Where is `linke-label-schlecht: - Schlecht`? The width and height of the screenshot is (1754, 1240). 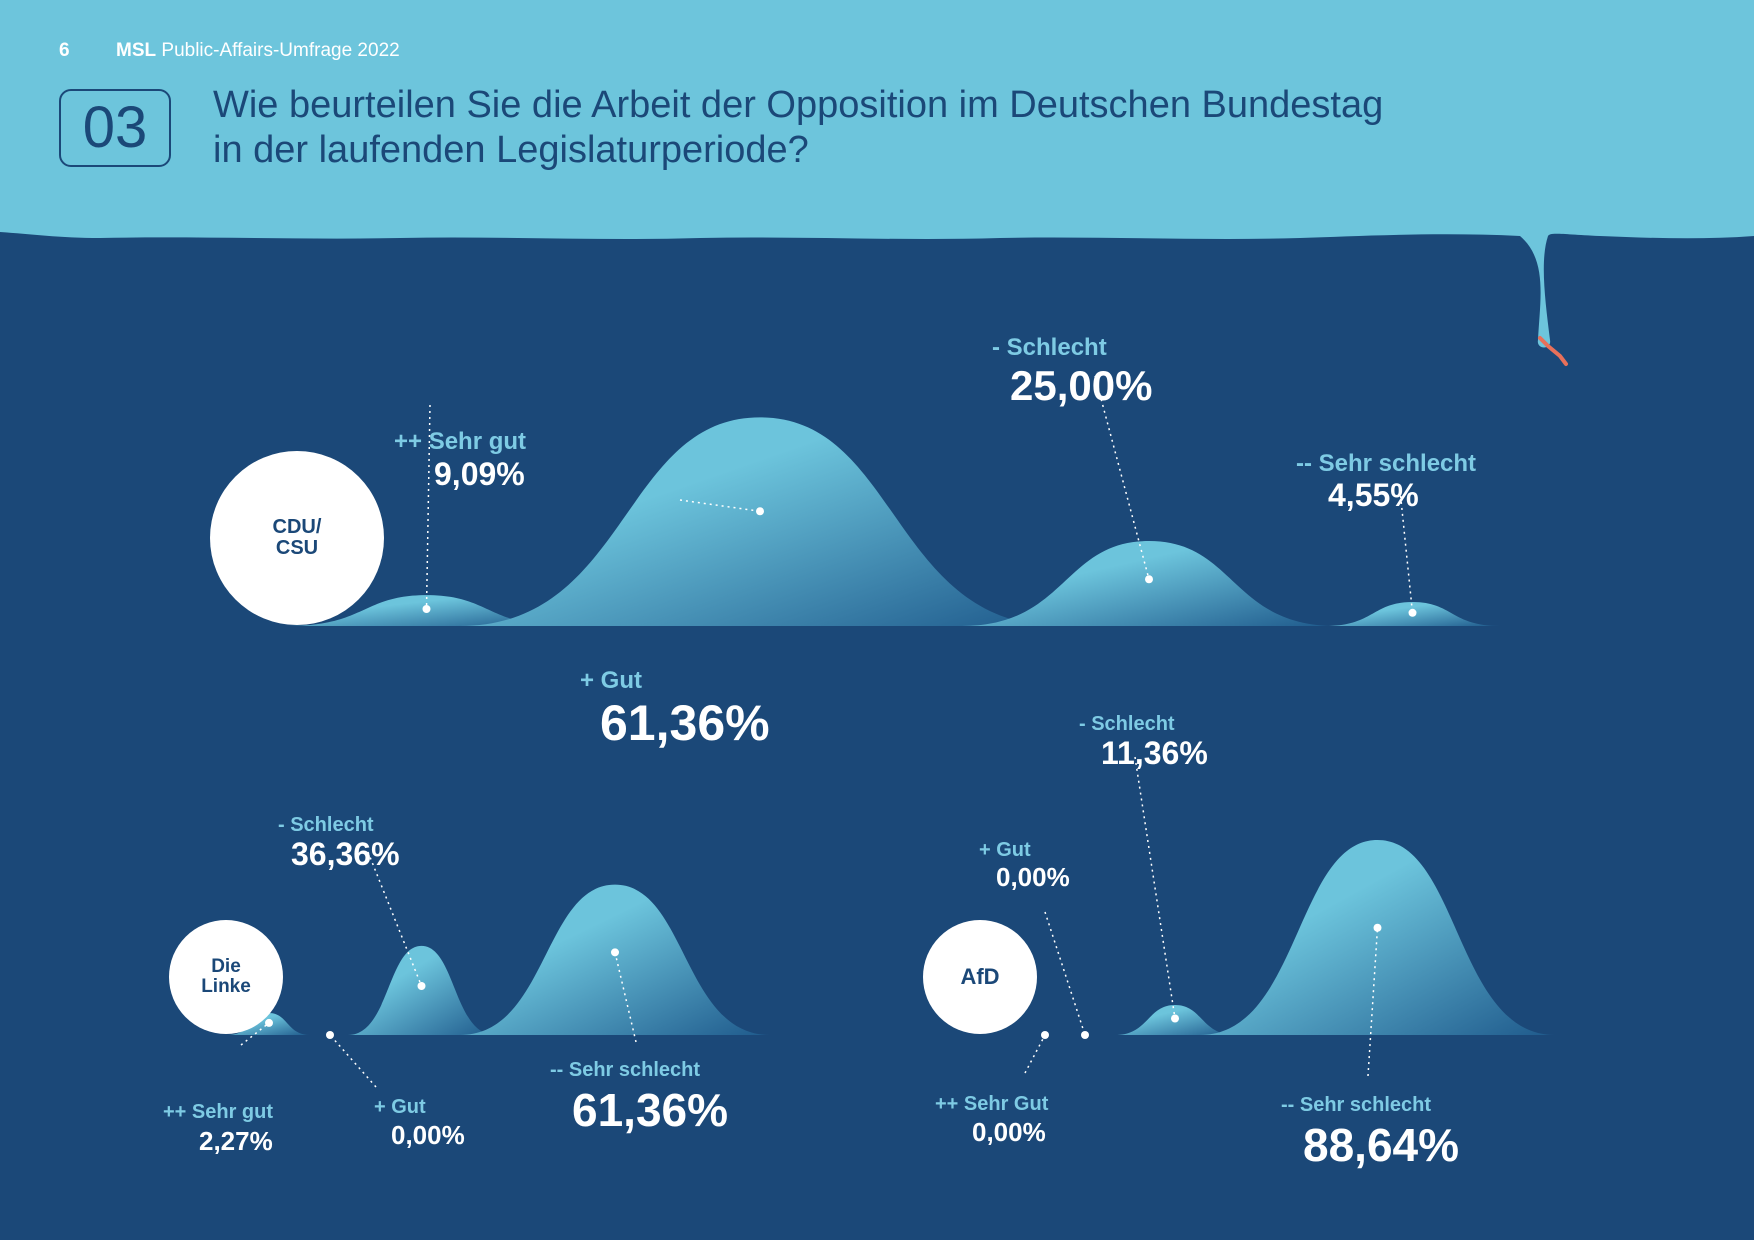 linke-label-schlecht: - Schlecht is located at coordinates (326, 825).